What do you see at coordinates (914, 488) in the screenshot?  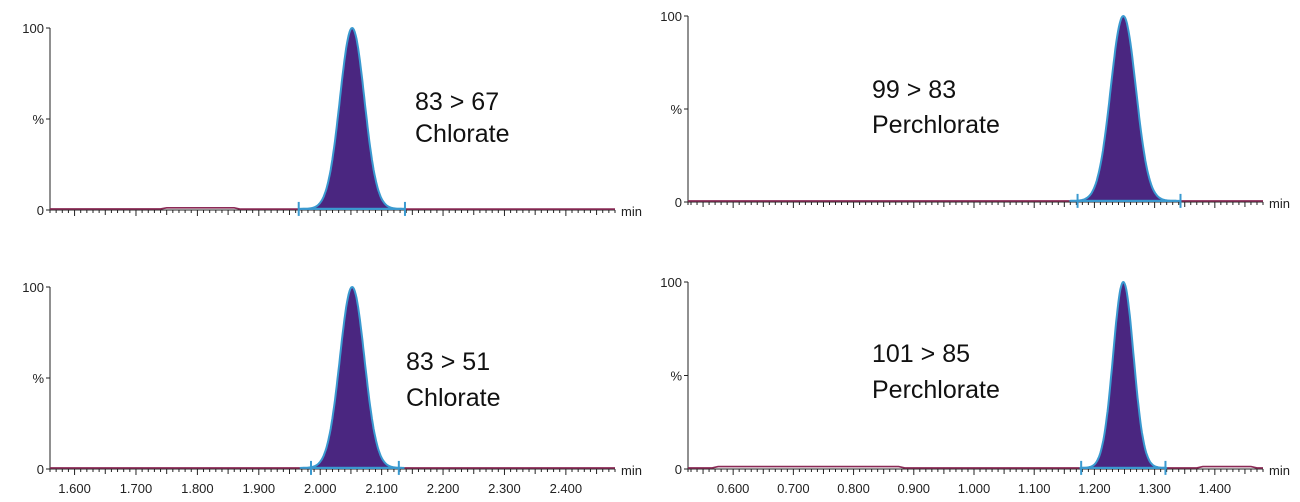 I see `x-tick-label: 0.900` at bounding box center [914, 488].